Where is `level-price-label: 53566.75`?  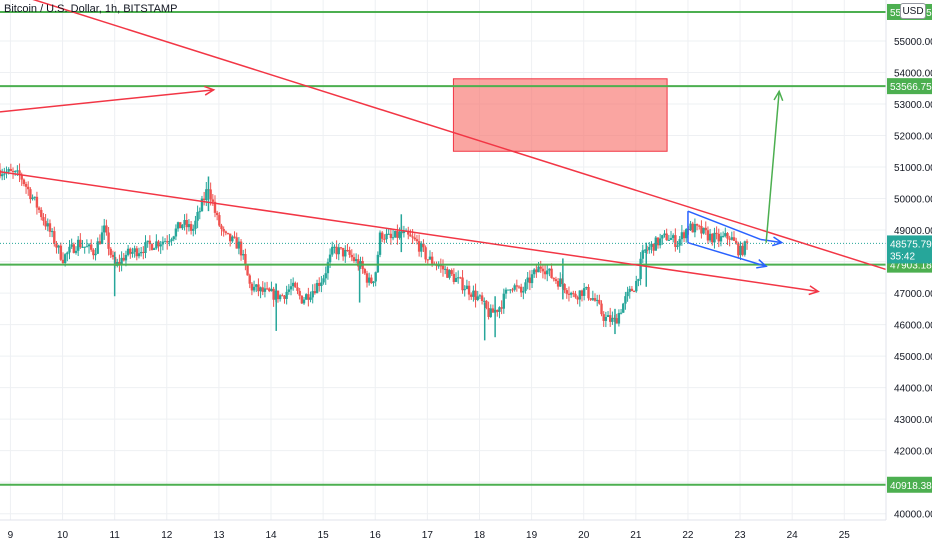 level-price-label: 53566.75 is located at coordinates (911, 87).